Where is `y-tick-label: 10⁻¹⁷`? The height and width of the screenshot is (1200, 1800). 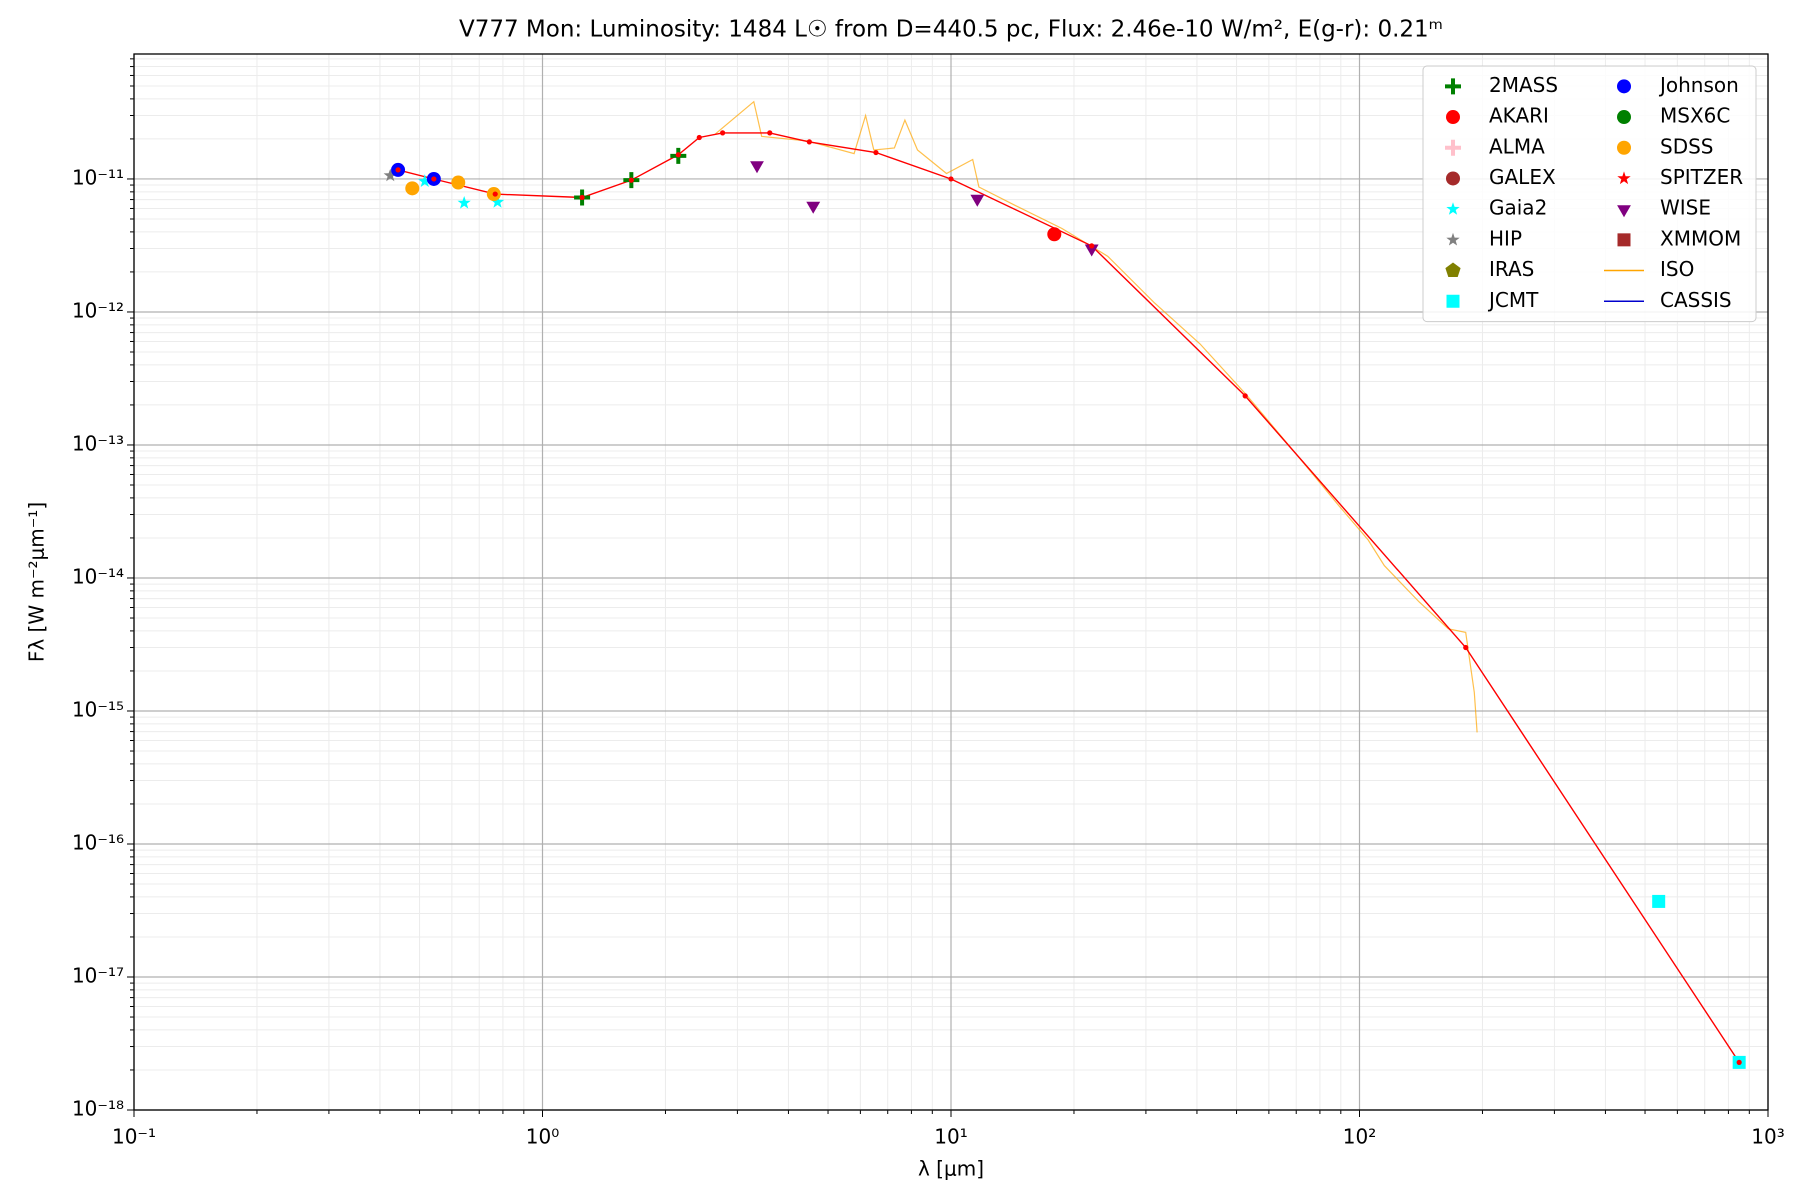
y-tick-label: 10⁻¹⁷ is located at coordinates (98, 975).